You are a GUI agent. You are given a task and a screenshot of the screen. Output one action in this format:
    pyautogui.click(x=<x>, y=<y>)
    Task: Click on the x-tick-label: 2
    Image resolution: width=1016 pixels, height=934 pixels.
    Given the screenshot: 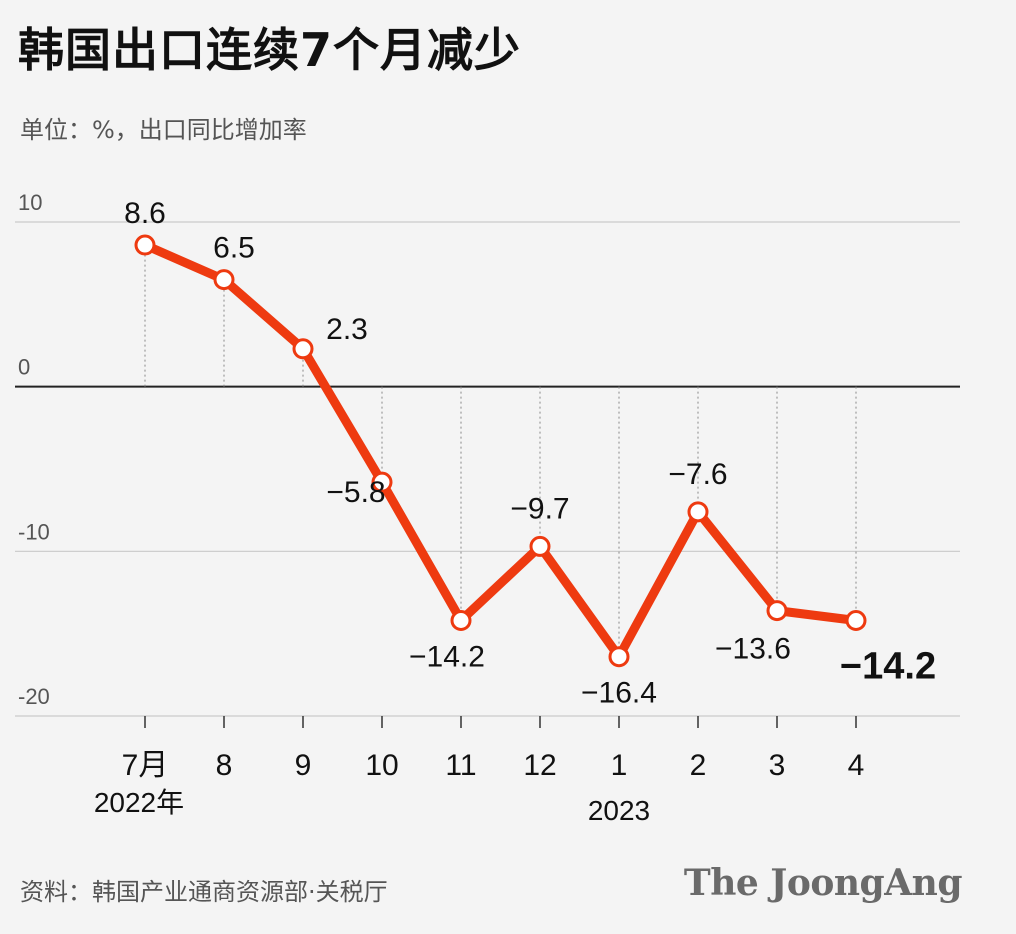 What is the action you would take?
    pyautogui.click(x=698, y=765)
    